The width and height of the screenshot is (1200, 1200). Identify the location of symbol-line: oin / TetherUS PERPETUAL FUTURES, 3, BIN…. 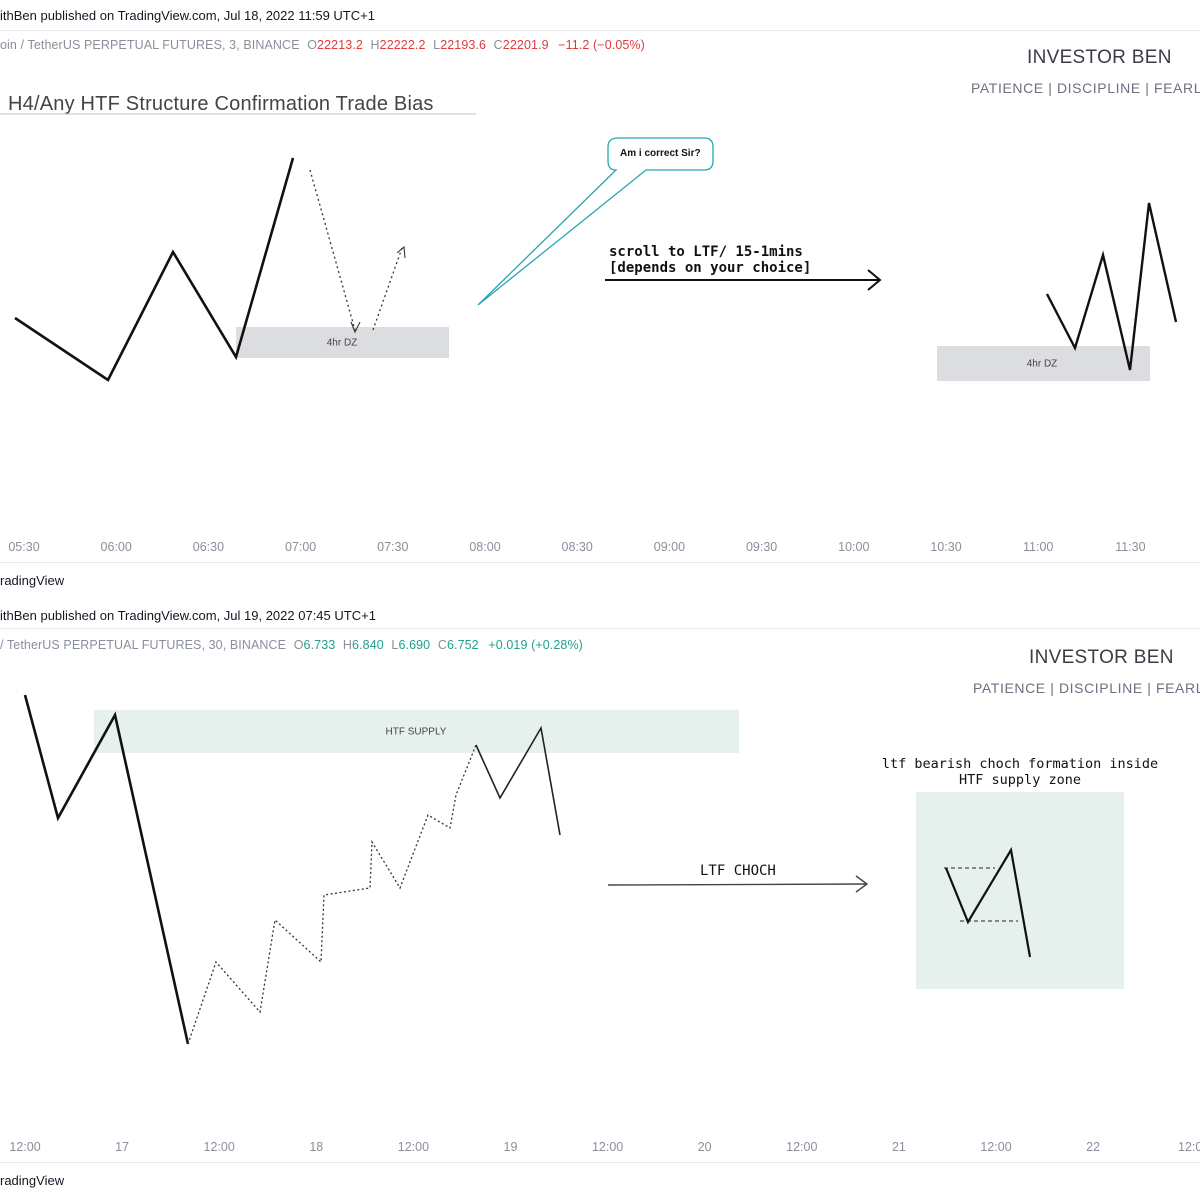
(322, 45).